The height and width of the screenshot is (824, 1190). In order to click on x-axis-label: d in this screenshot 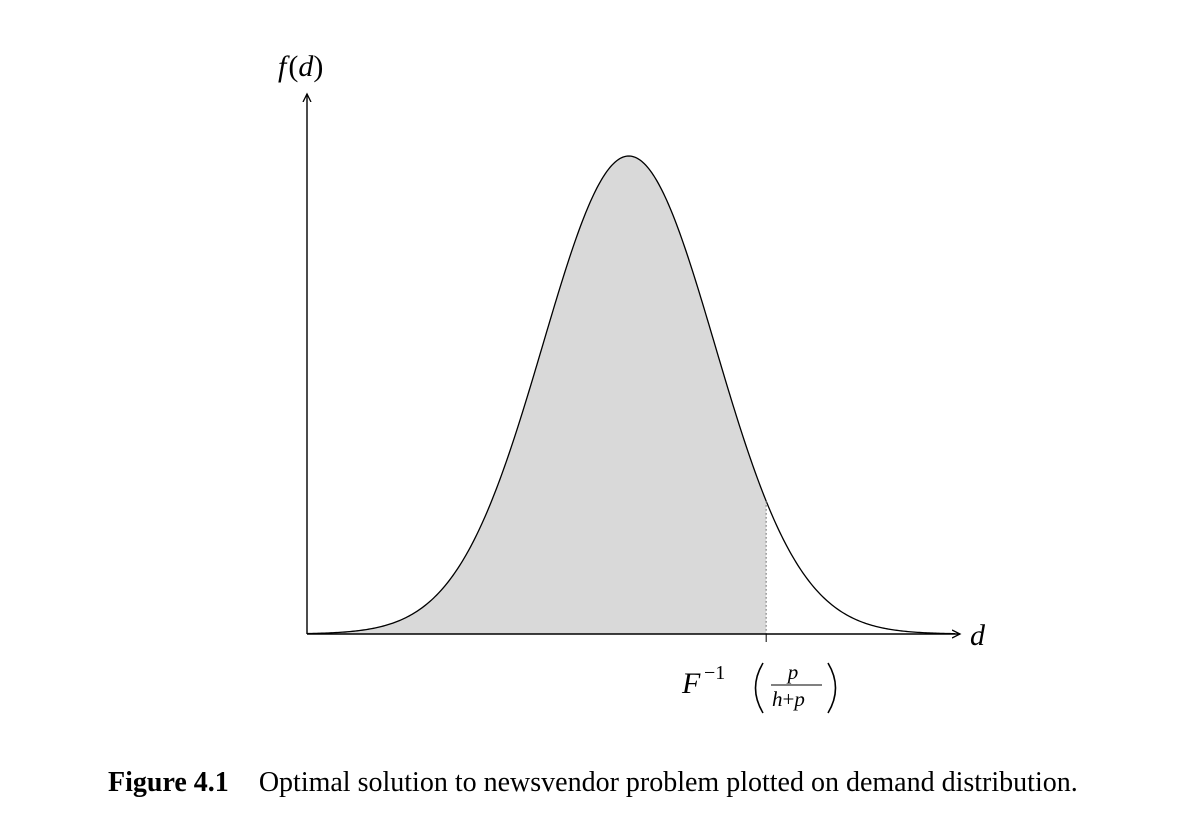, I will do `click(978, 635)`.